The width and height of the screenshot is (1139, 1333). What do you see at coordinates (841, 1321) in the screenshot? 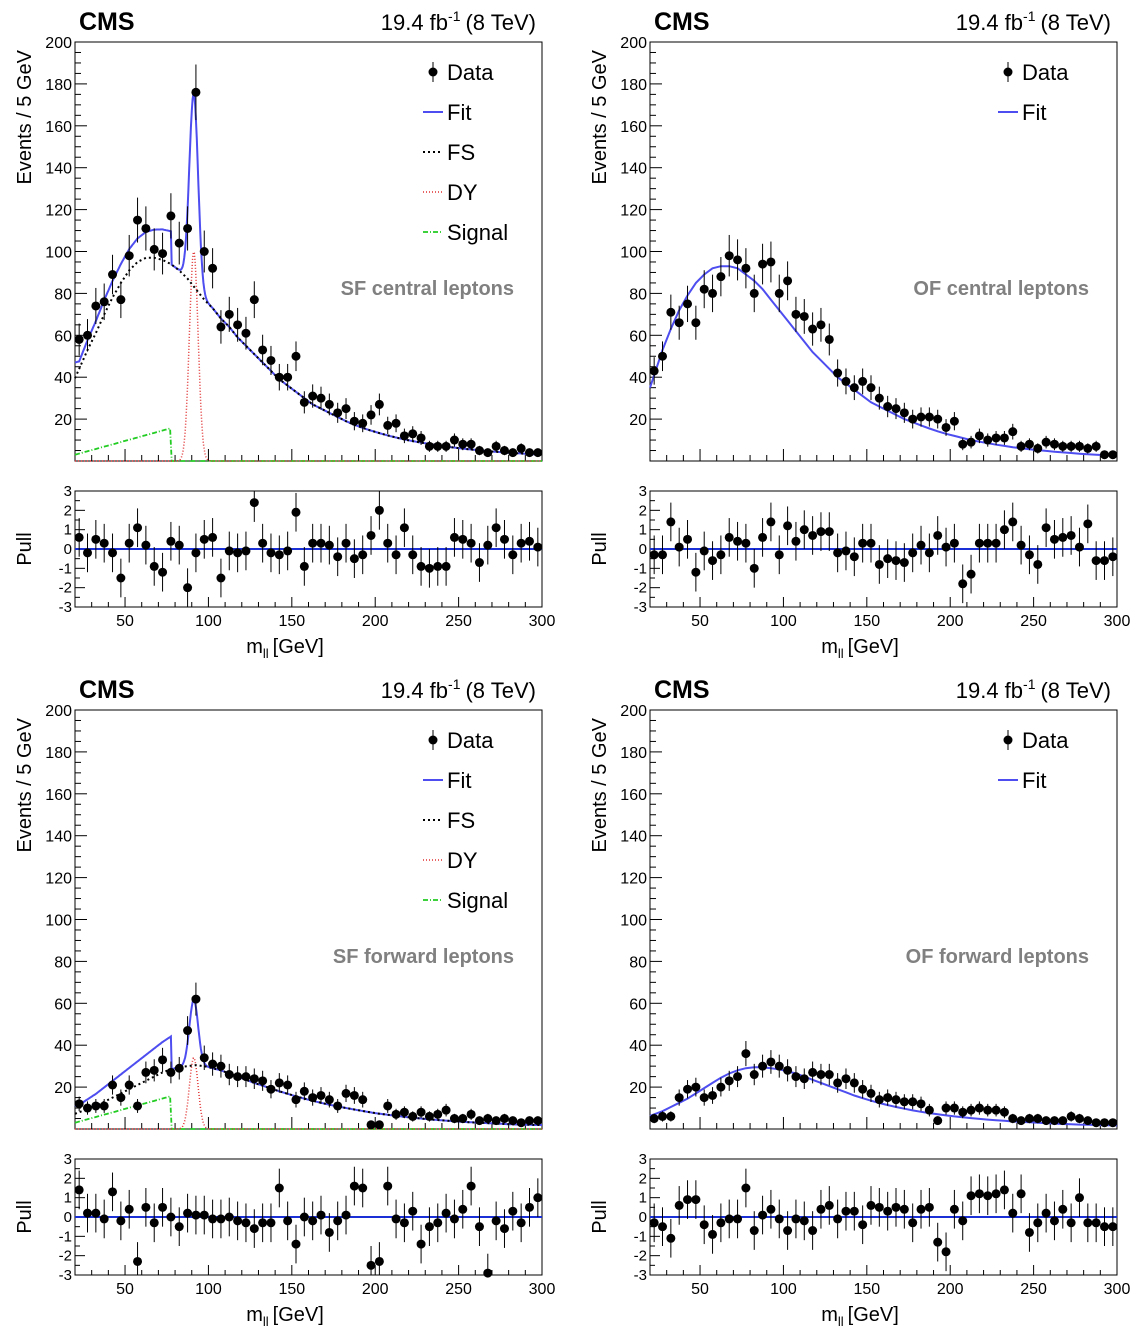
I see `x-axis-title-sub: ll` at bounding box center [841, 1321].